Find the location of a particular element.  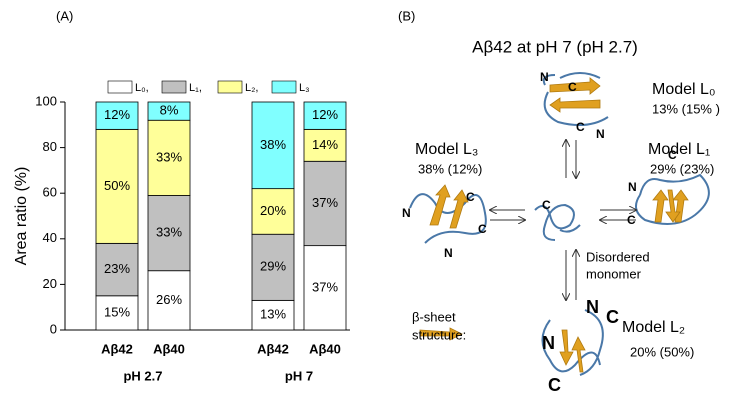

group-label: pH 2.7 is located at coordinates (142, 375).